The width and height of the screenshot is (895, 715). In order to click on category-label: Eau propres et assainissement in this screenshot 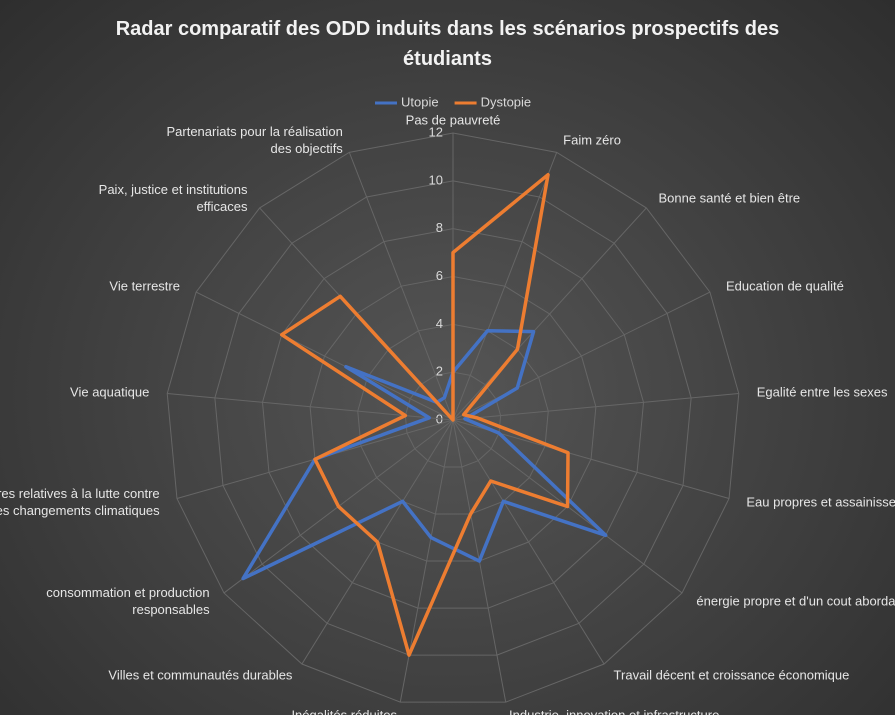, I will do `click(820, 502)`.